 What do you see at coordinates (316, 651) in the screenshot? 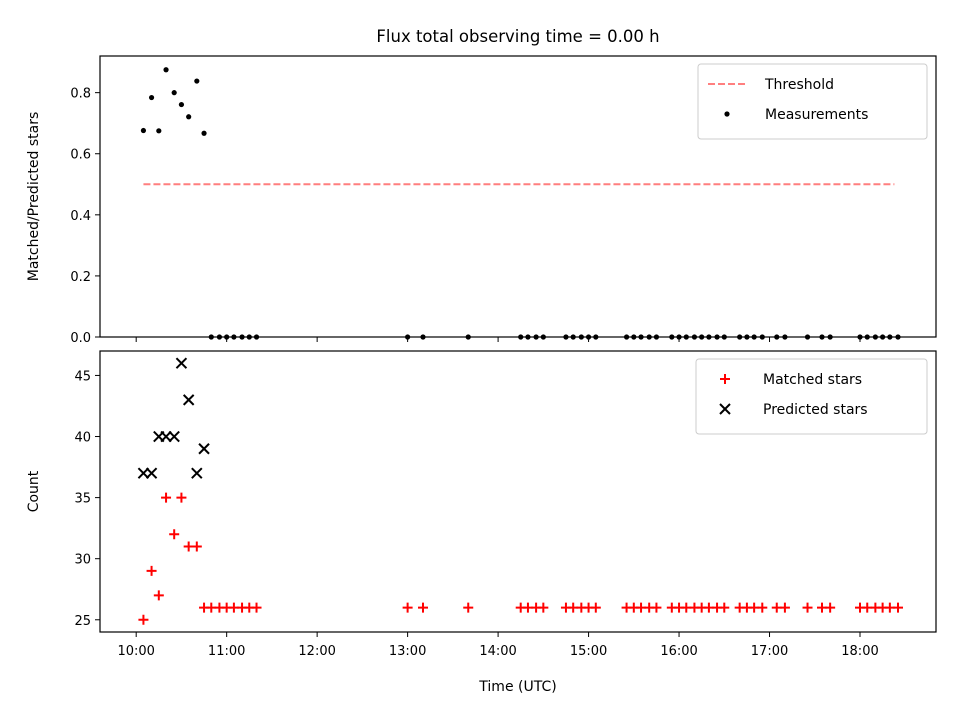
I see `x-tick-label: 12:00` at bounding box center [316, 651].